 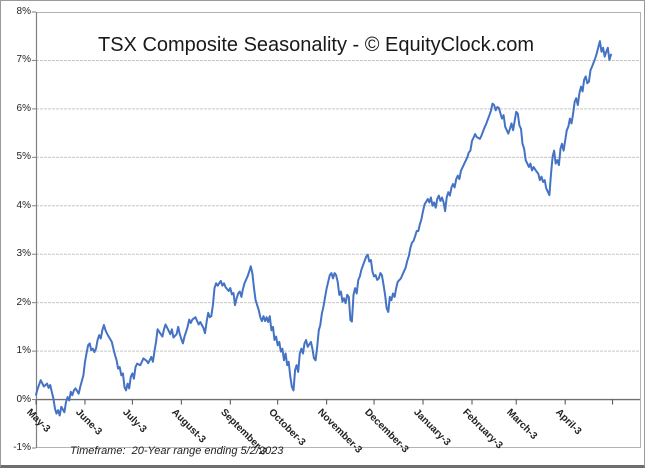 What do you see at coordinates (23, 205) in the screenshot?
I see `y-axis-label: 4%` at bounding box center [23, 205].